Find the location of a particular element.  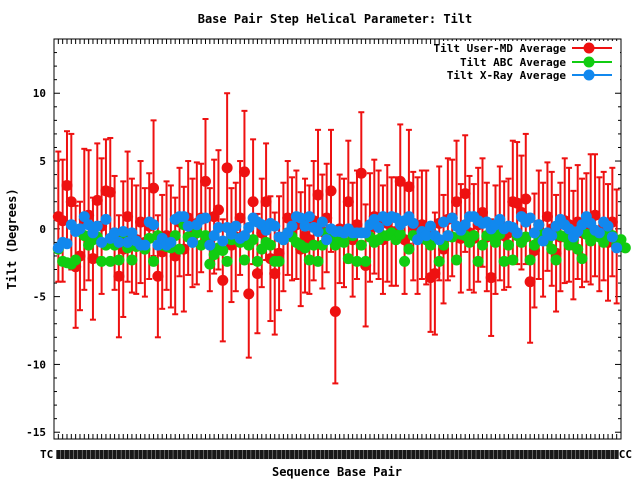

legend-marker-user-md is located at coordinates (589, 48).